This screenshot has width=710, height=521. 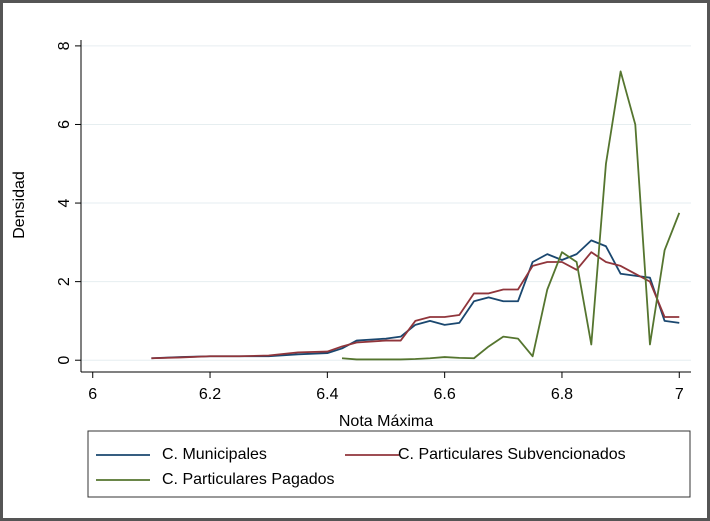 I want to click on legend-label: C. Particulares Pagados, so click(x=248, y=479).